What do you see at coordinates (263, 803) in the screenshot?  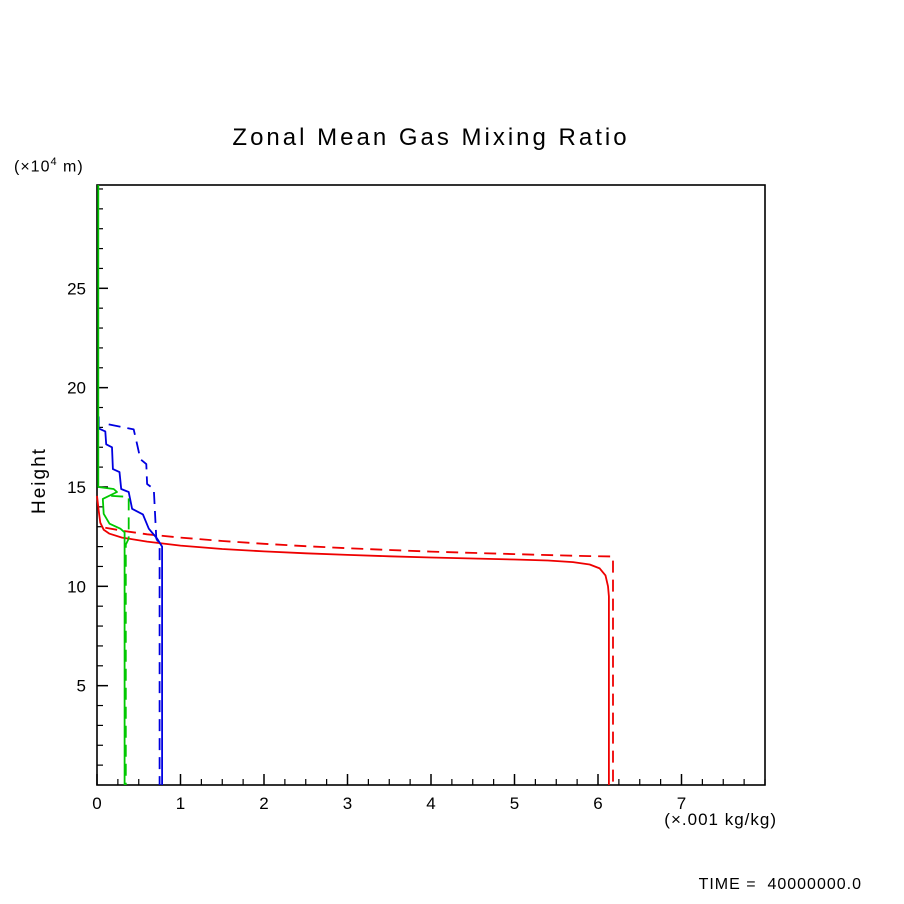 I see `x-tick-label: 2` at bounding box center [263, 803].